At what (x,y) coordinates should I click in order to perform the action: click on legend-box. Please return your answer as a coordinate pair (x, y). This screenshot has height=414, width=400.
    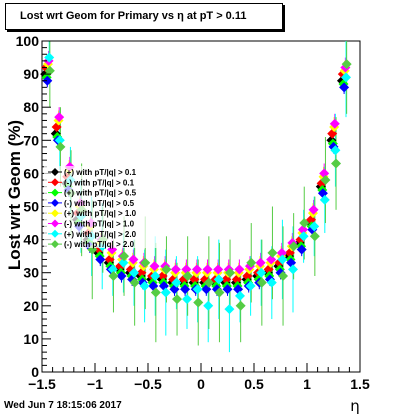
    Looking at the image, I should click on (102, 207).